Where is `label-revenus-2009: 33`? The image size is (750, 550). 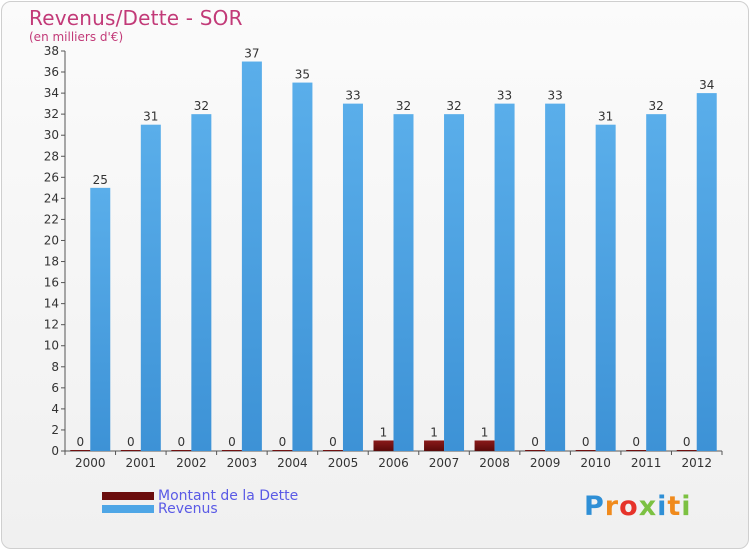 label-revenus-2009: 33 is located at coordinates (554, 96).